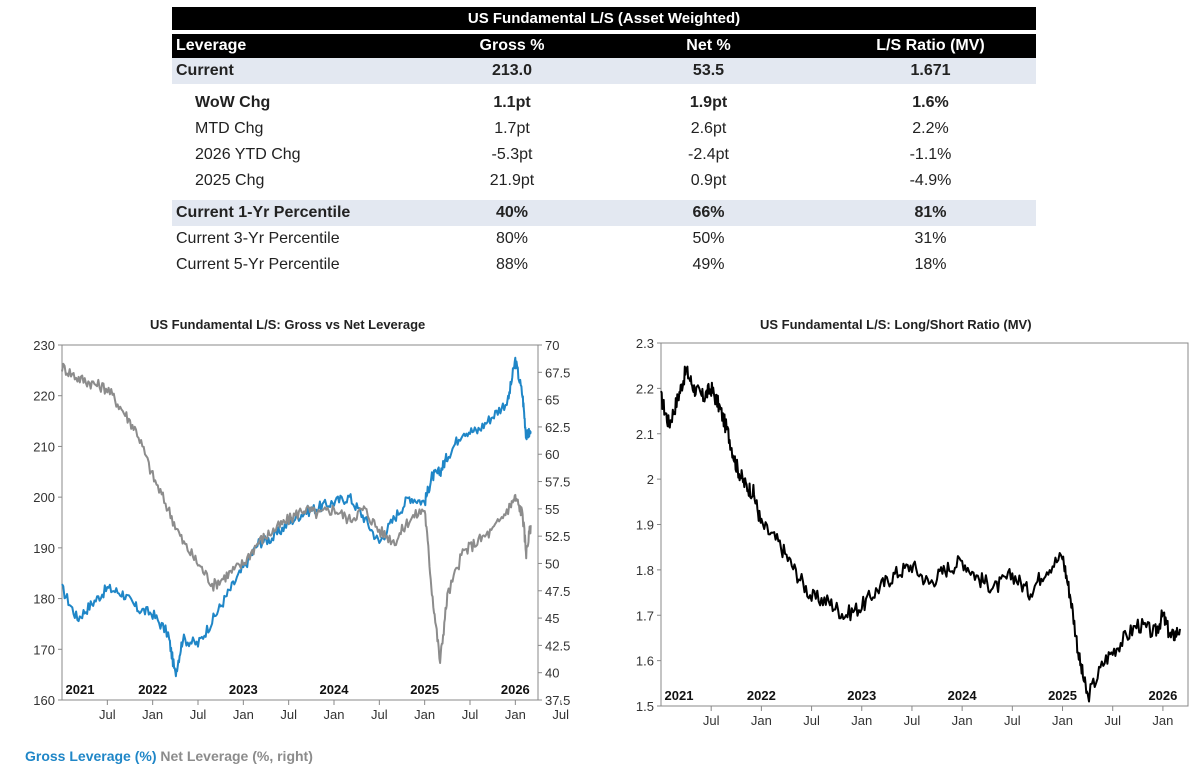 The width and height of the screenshot is (1201, 776). Describe the element at coordinates (552, 618) in the screenshot. I see `y2-tick-label: 45` at that location.